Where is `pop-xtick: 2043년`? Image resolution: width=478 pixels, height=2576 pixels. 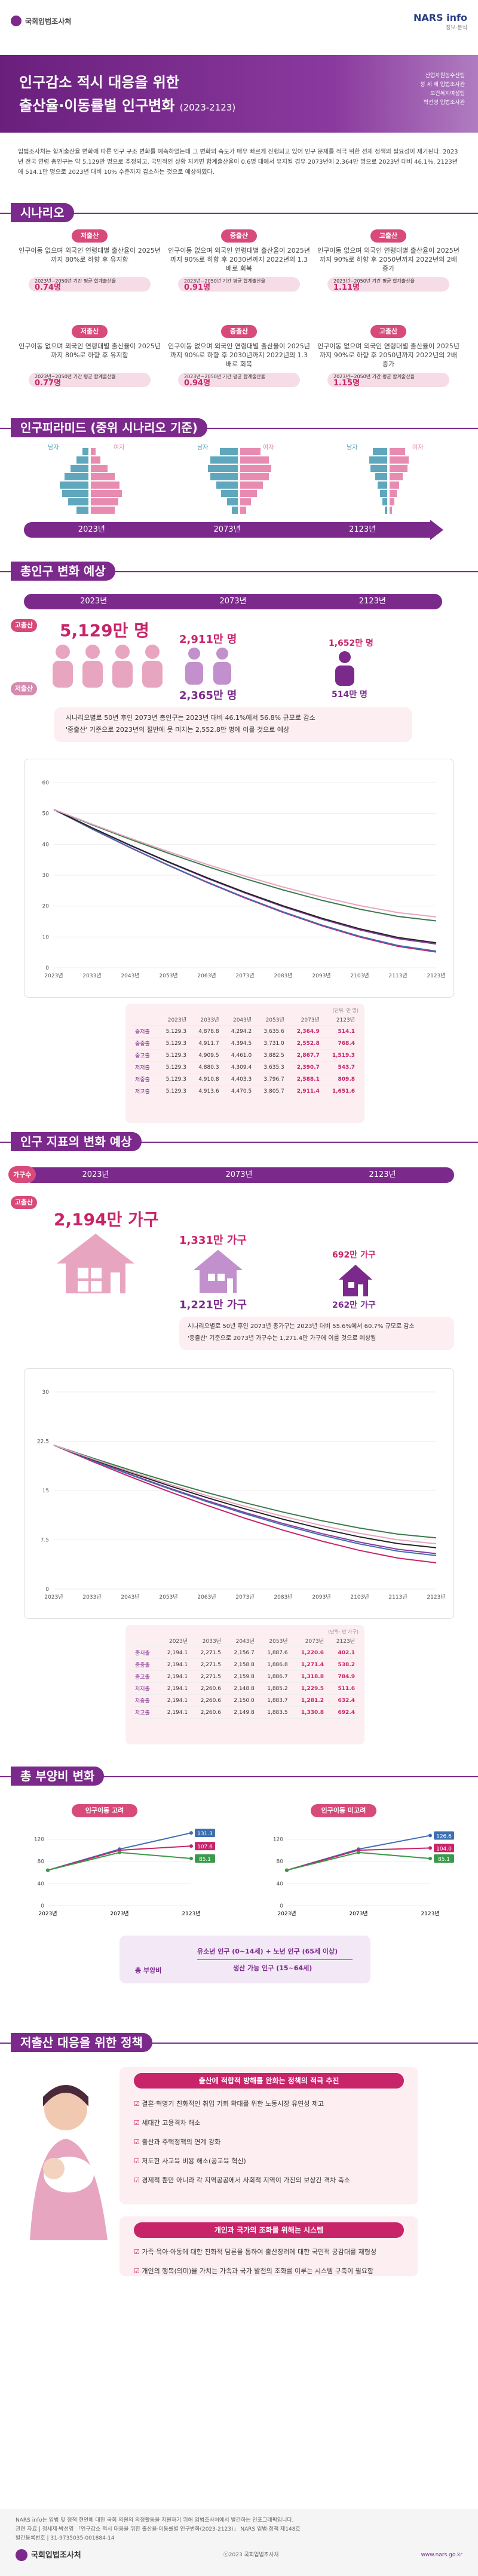
pop-xtick: 2043년 is located at coordinates (130, 976).